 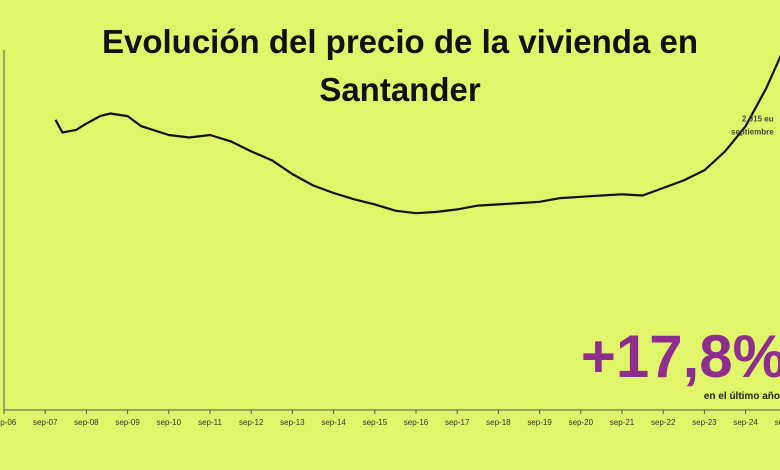 What do you see at coordinates (663, 422) in the screenshot?
I see `x-tick-label: sep-22` at bounding box center [663, 422].